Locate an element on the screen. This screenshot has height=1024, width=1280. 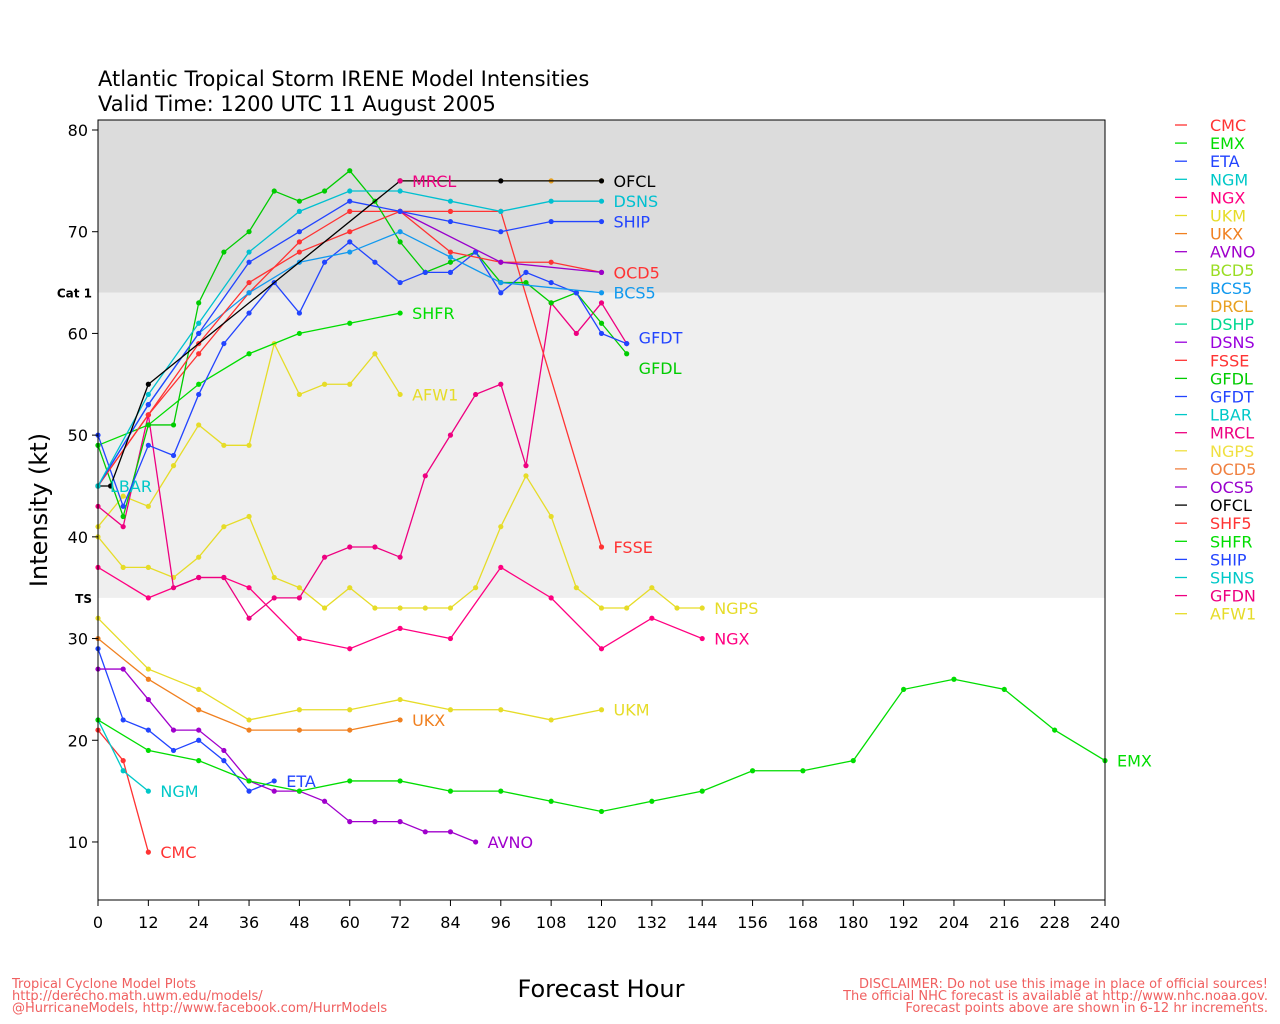
series-line-gfdl is located at coordinates (362, 344).